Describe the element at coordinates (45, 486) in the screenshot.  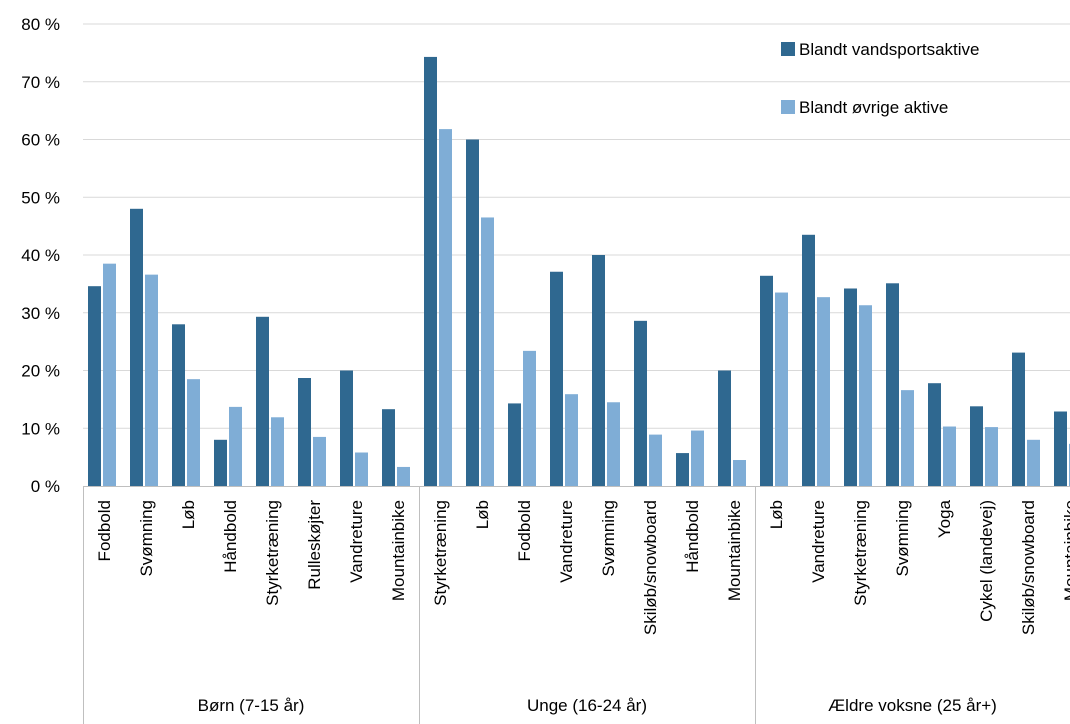
I see `y-tick-label: 0 %` at that location.